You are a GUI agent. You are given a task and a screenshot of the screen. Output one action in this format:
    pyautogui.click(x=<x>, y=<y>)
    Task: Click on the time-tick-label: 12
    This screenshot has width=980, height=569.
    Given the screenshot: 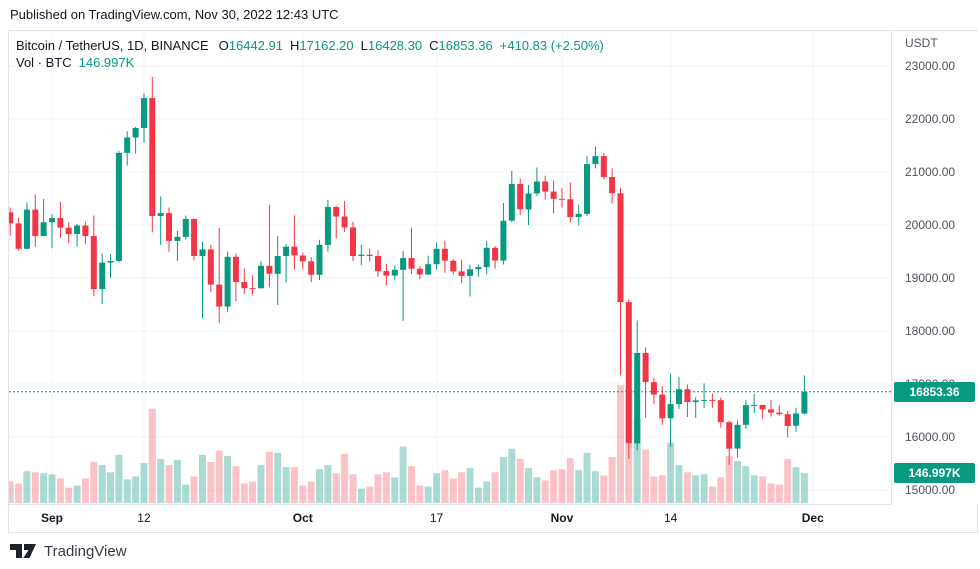 What is the action you would take?
    pyautogui.click(x=144, y=518)
    